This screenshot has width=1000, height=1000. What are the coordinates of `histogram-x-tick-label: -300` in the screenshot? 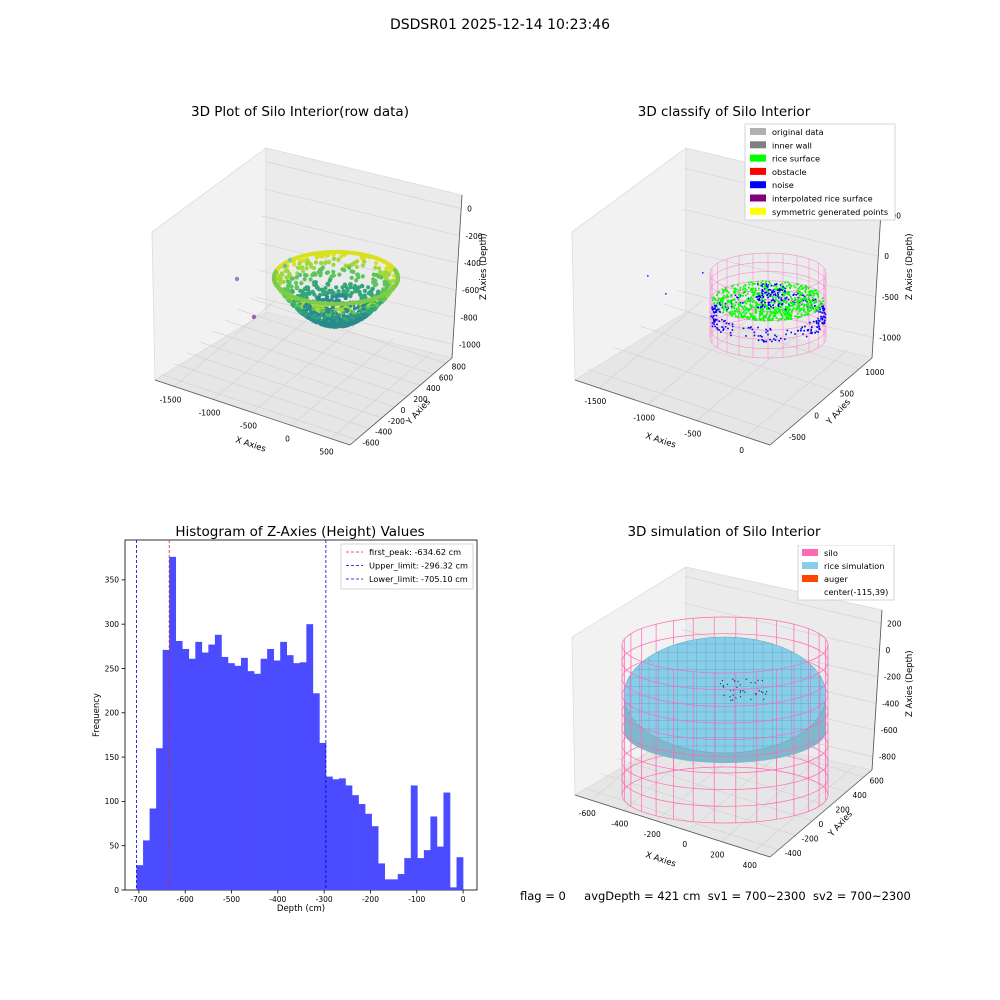 It's located at (324, 899).